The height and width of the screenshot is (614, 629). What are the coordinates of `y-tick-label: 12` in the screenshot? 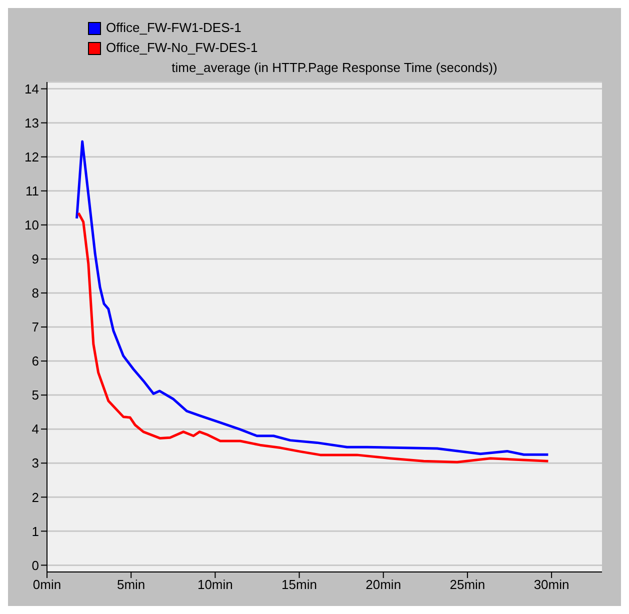 It's located at (31, 156).